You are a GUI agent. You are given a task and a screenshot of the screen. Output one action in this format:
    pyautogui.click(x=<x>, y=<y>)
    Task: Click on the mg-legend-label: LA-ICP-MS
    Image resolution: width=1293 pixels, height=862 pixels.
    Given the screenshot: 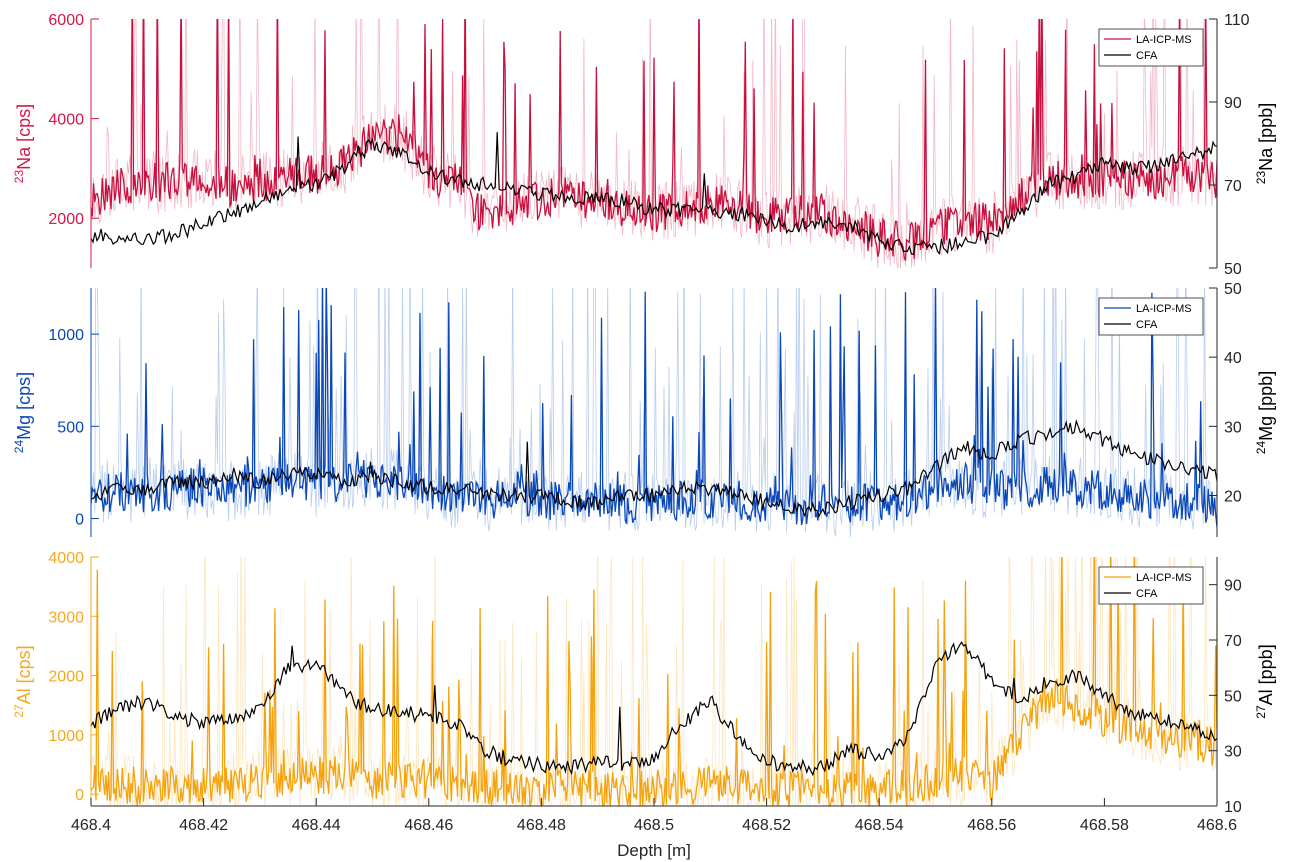 What is the action you would take?
    pyautogui.click(x=1164, y=309)
    